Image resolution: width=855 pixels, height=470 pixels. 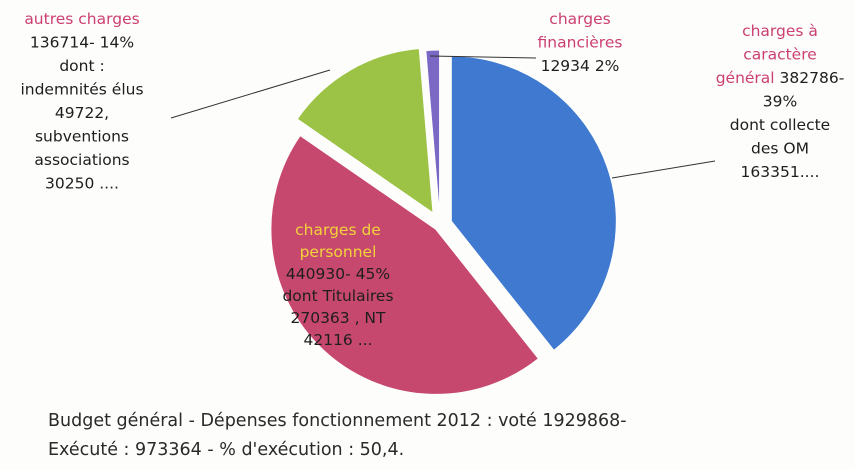 What do you see at coordinates (810, 78) in the screenshot?
I see `label-text: 382786-` at bounding box center [810, 78].